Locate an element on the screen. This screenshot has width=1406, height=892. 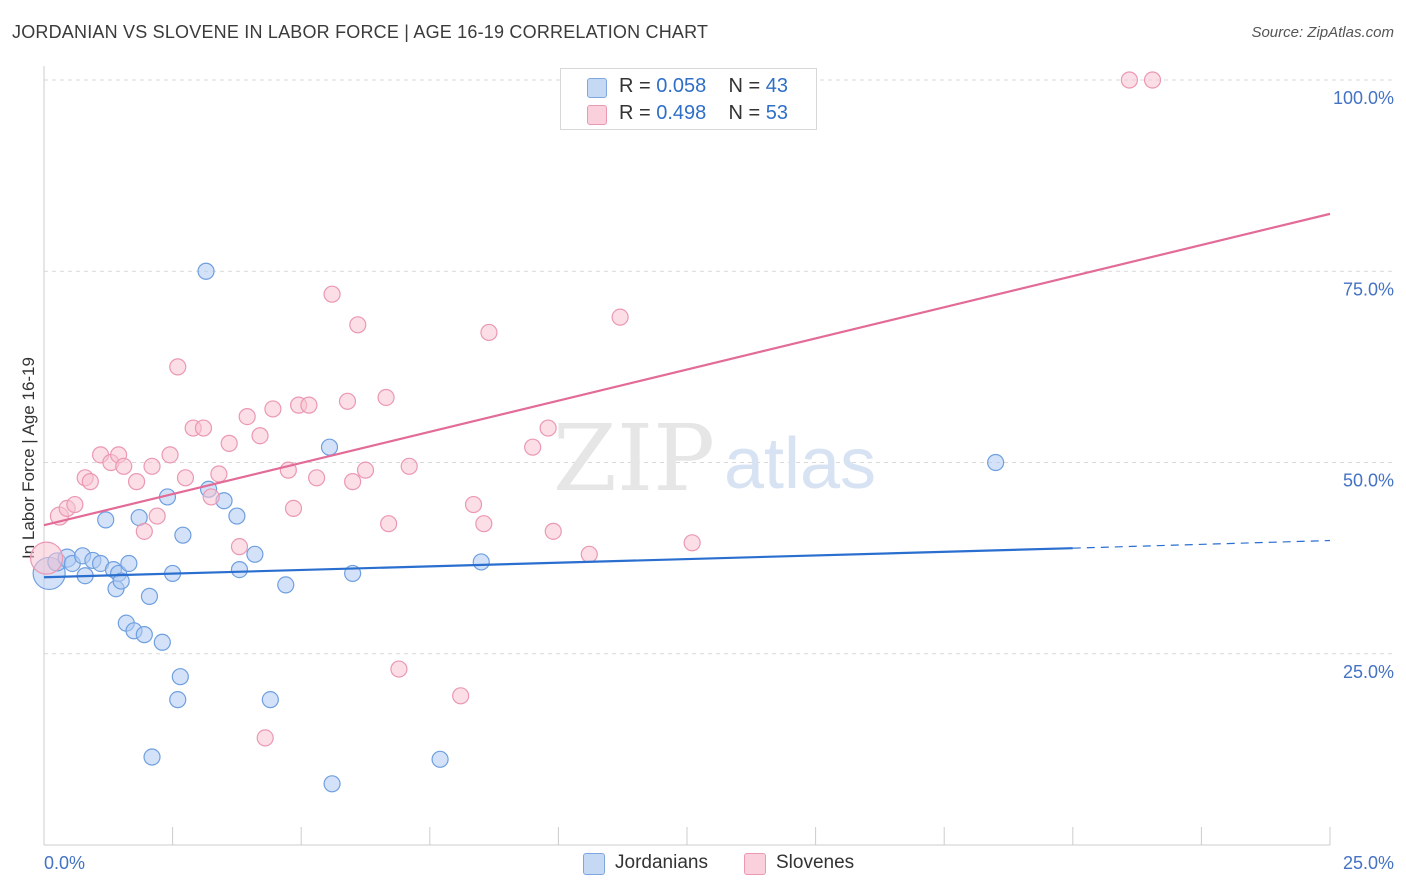
legend-text: R = 0.498 N = 53 is located at coordinates (703, 113).